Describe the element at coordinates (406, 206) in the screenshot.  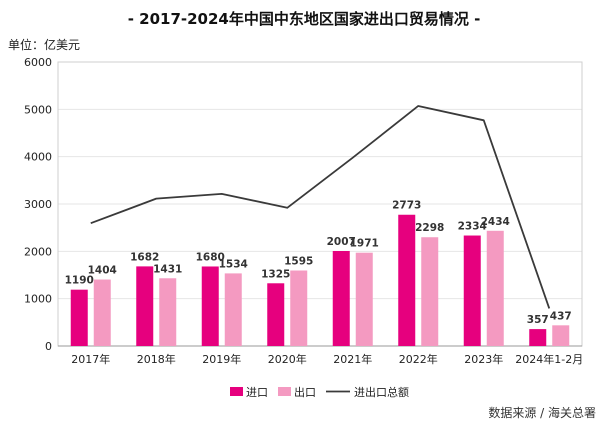
I see `import-value-label: 2773` at that location.